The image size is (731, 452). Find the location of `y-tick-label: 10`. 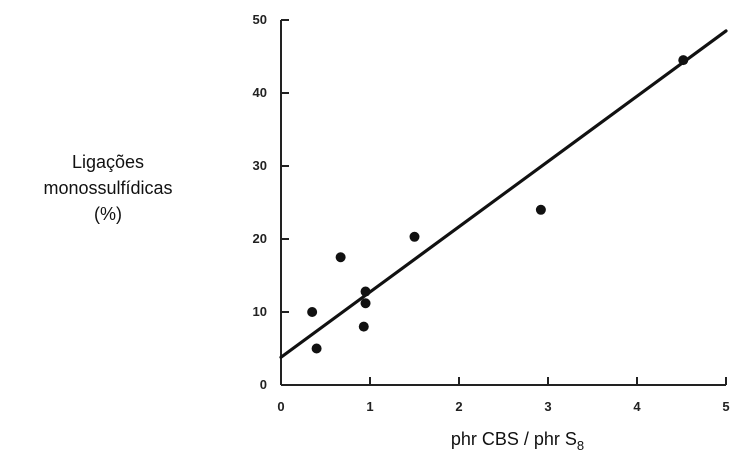

y-tick-label: 10 is located at coordinates (260, 311).